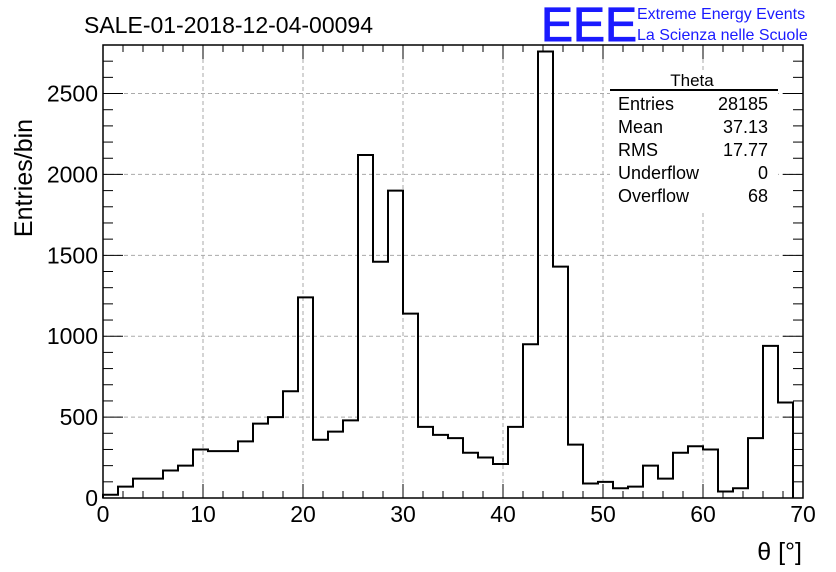 The image size is (836, 572). What do you see at coordinates (228, 25) in the screenshot?
I see `chart-title: SALE-01-2018-12-04-00094` at bounding box center [228, 25].